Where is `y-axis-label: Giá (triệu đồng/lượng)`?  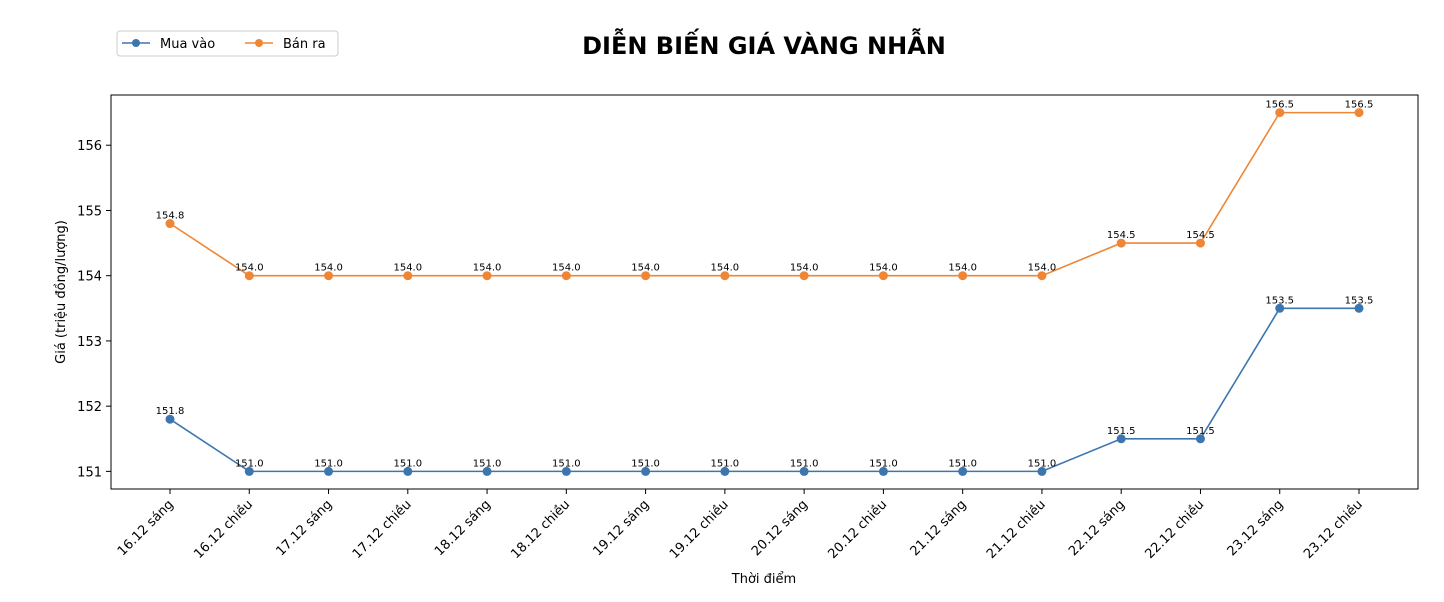
y-axis-label: Giá (triệu đồng/lượng) is located at coordinates (61, 292).